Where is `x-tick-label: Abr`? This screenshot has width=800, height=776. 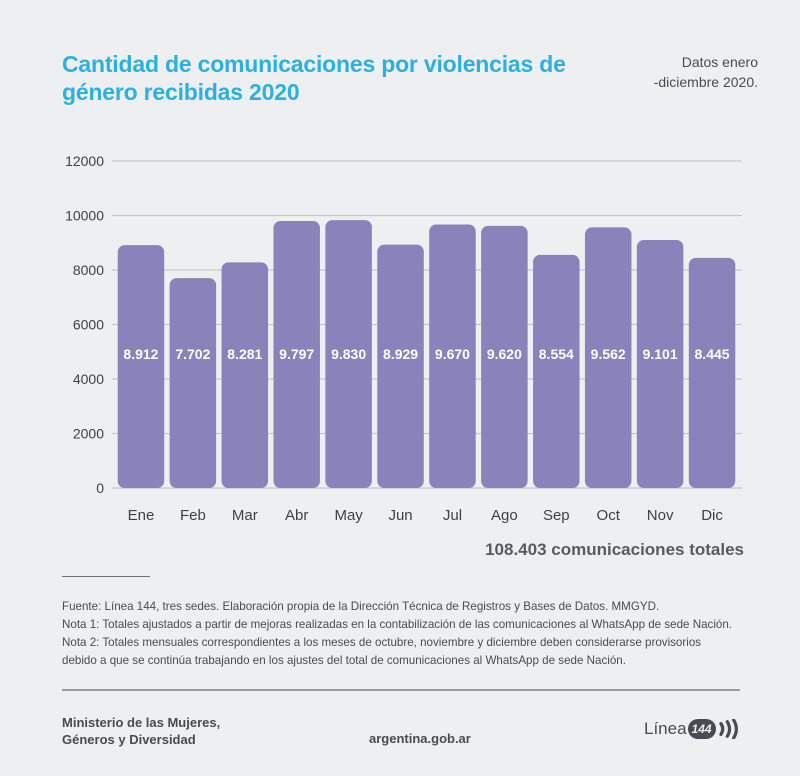
x-tick-label: Abr is located at coordinates (296, 515).